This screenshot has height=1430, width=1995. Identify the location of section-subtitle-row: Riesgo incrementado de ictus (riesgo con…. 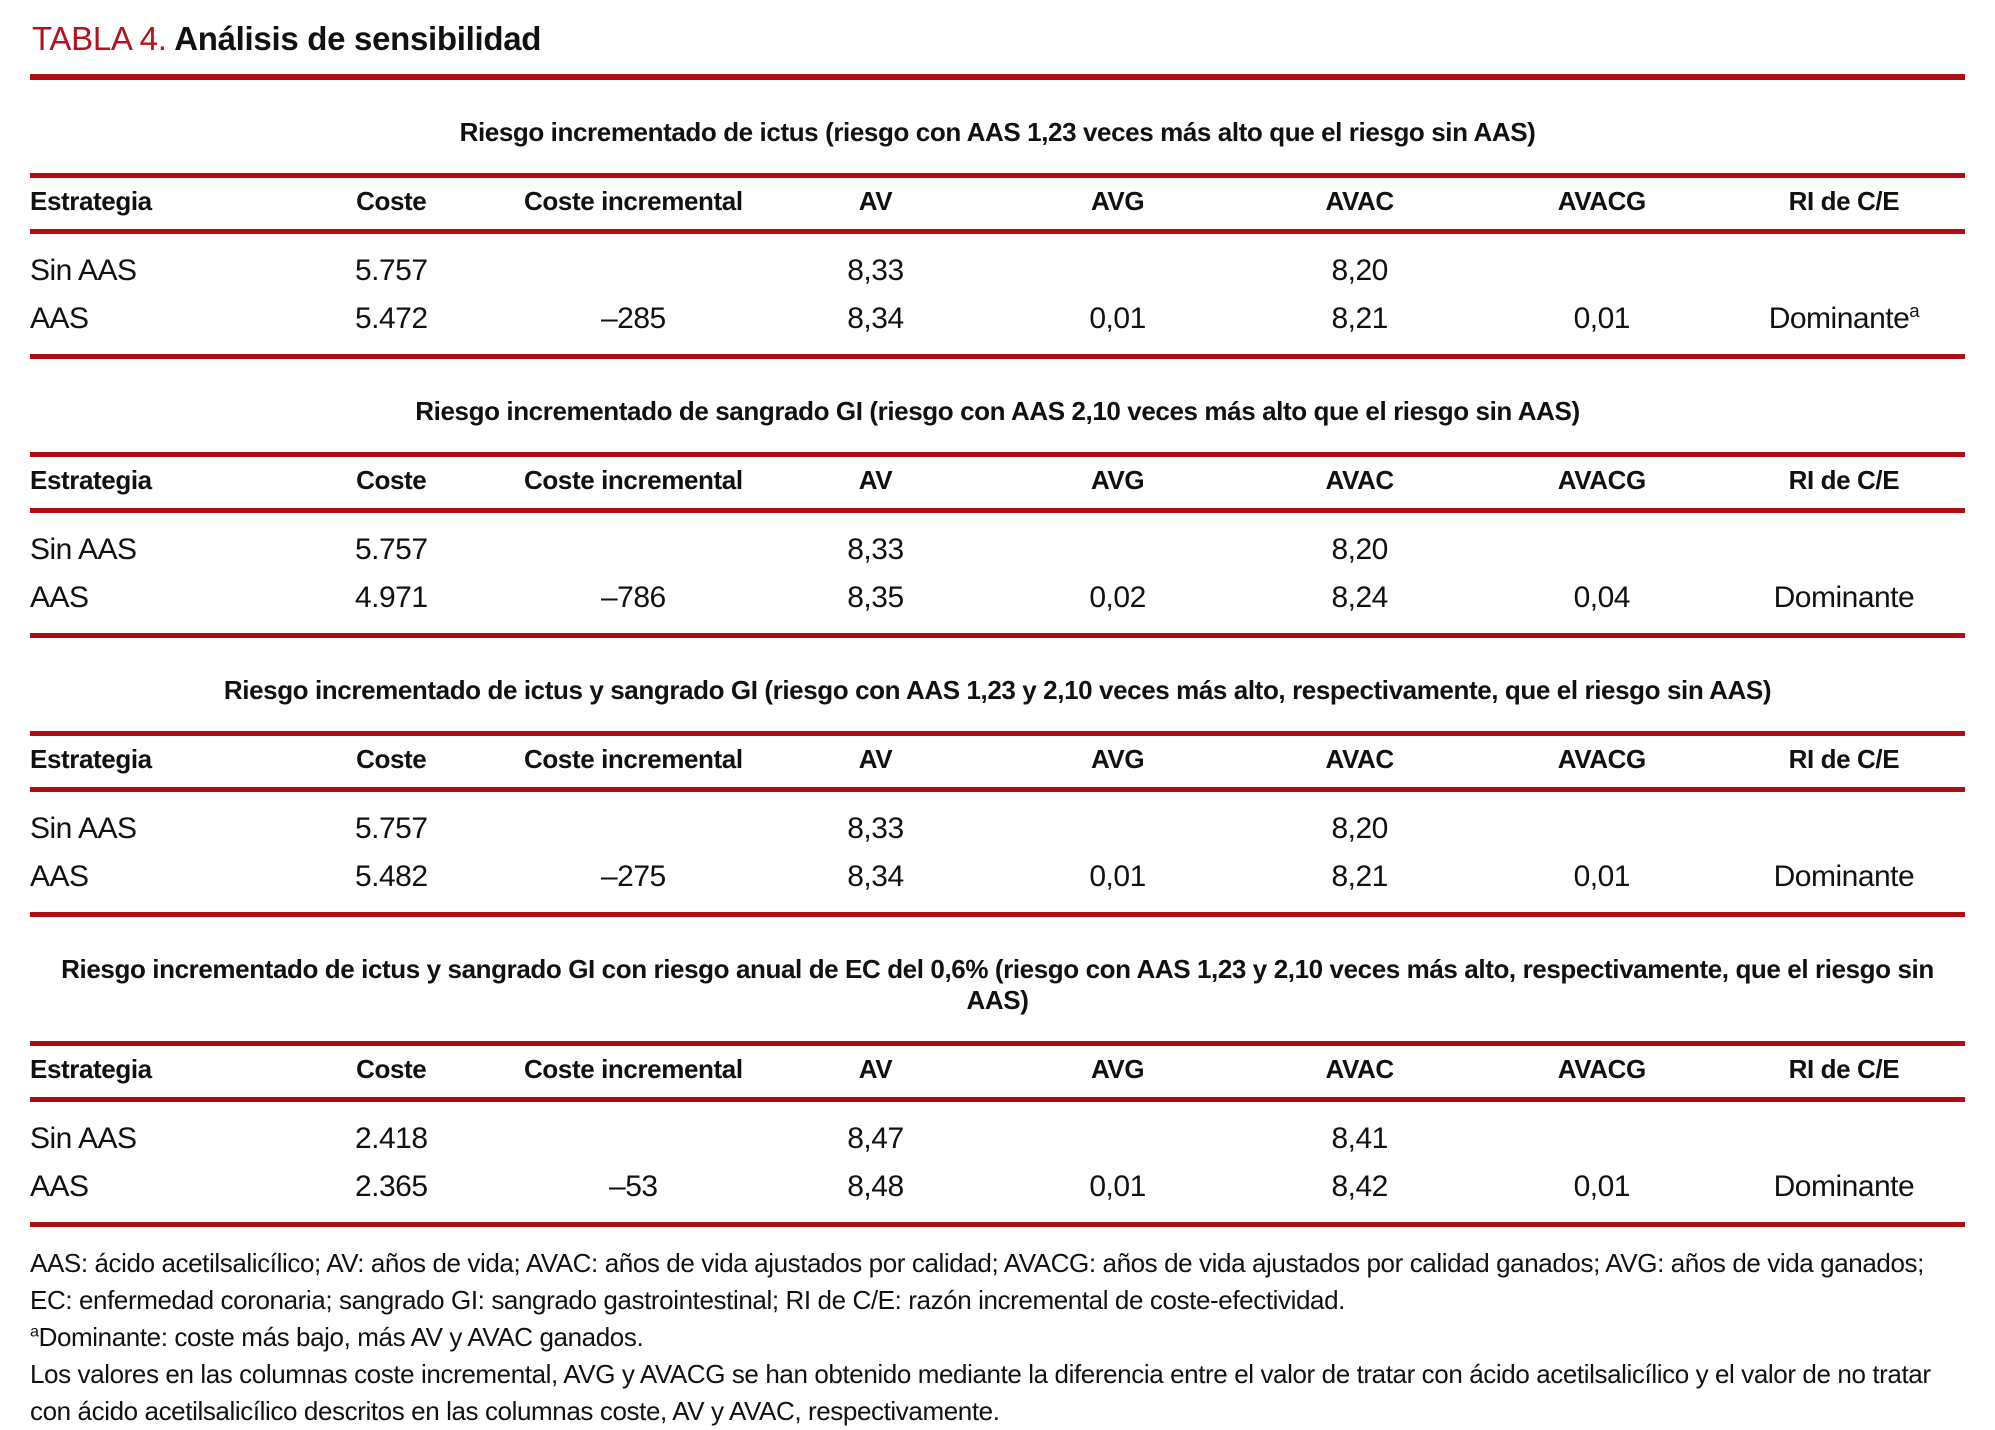
(997, 127).